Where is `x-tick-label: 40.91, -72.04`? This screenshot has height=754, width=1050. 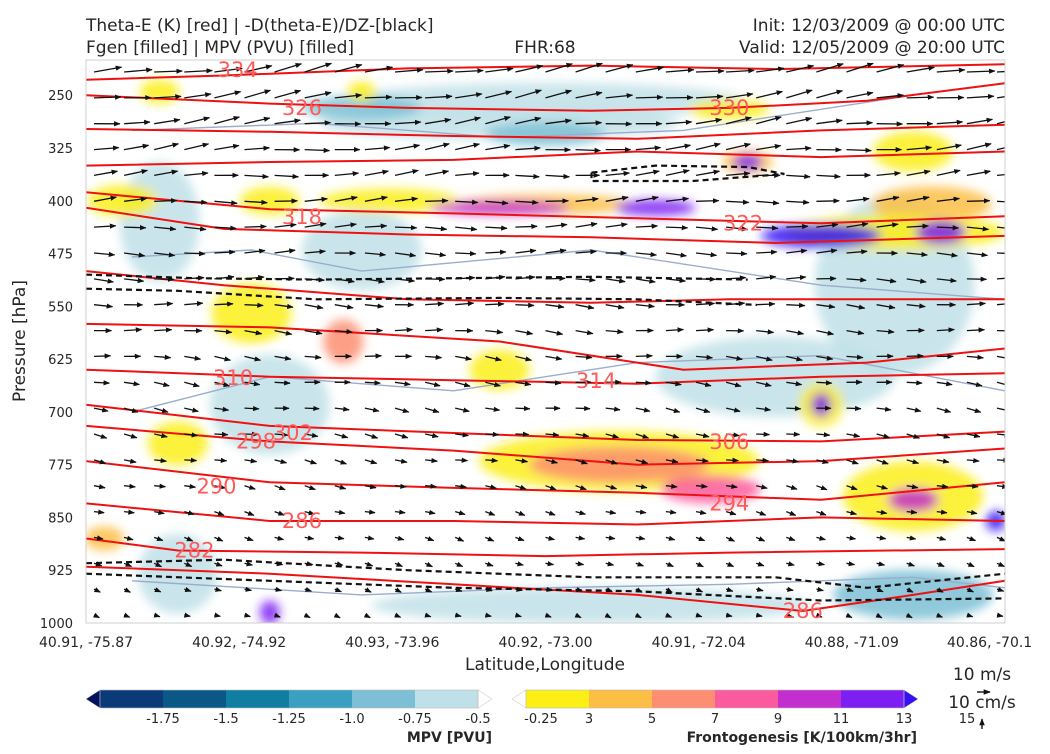 x-tick-label: 40.91, -72.04 is located at coordinates (699, 643).